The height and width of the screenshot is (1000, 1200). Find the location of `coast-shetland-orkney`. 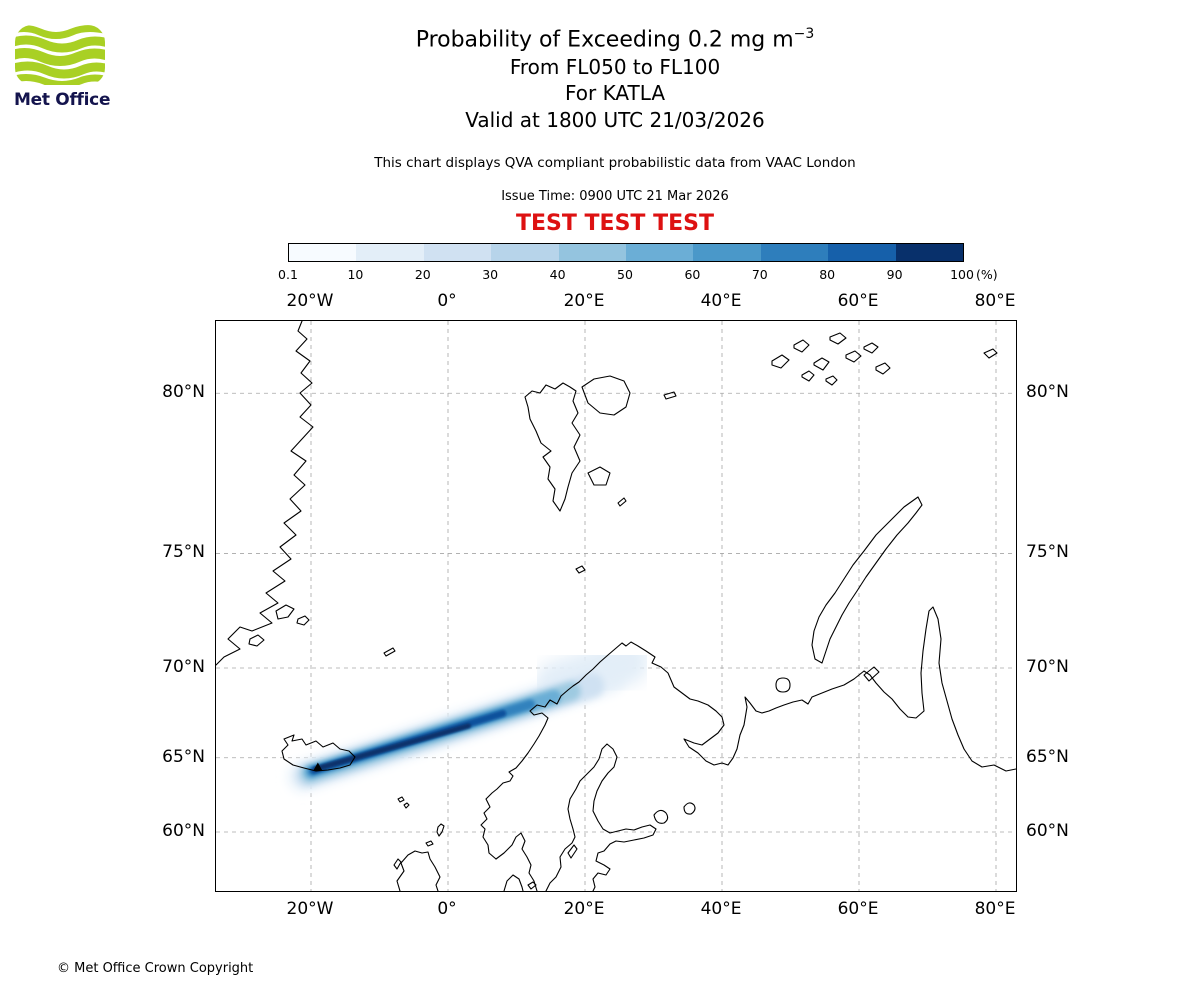

coast-shetland-orkney is located at coordinates (435, 835).